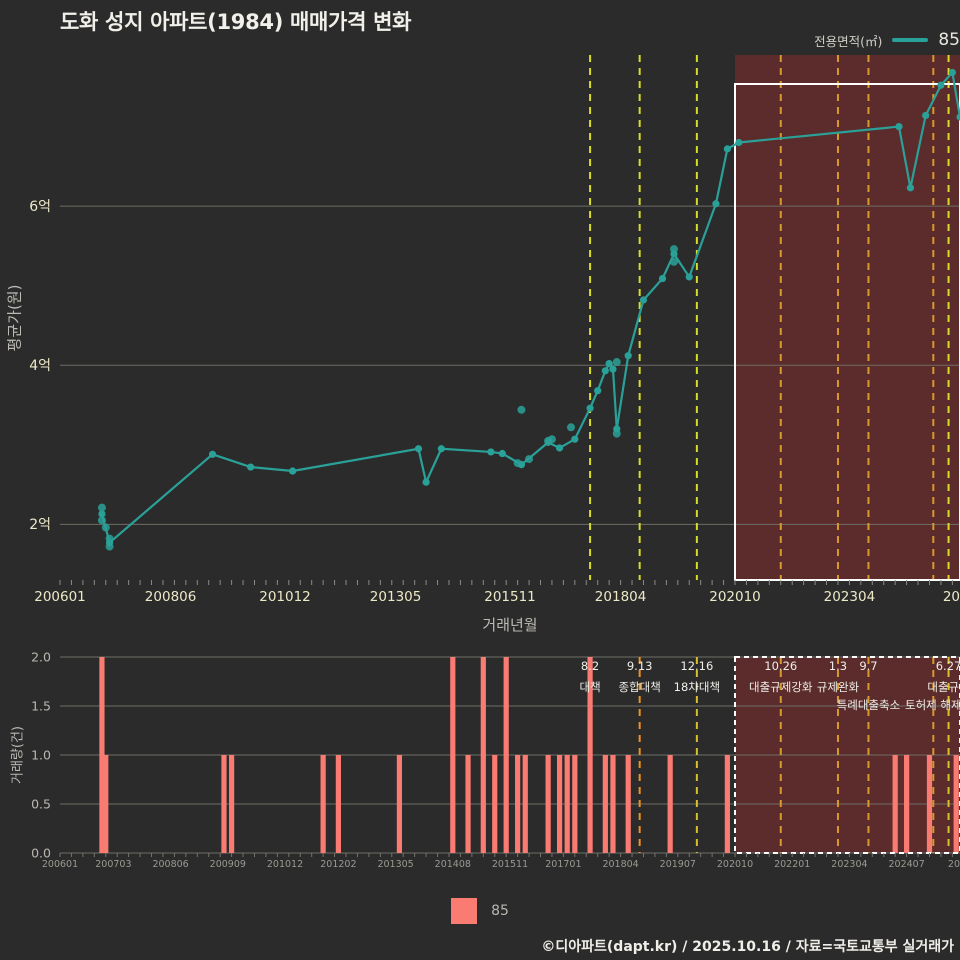  Describe the element at coordinates (14, 317) in the screenshot. I see `price-y-axis-title: 평균가(원)` at that location.